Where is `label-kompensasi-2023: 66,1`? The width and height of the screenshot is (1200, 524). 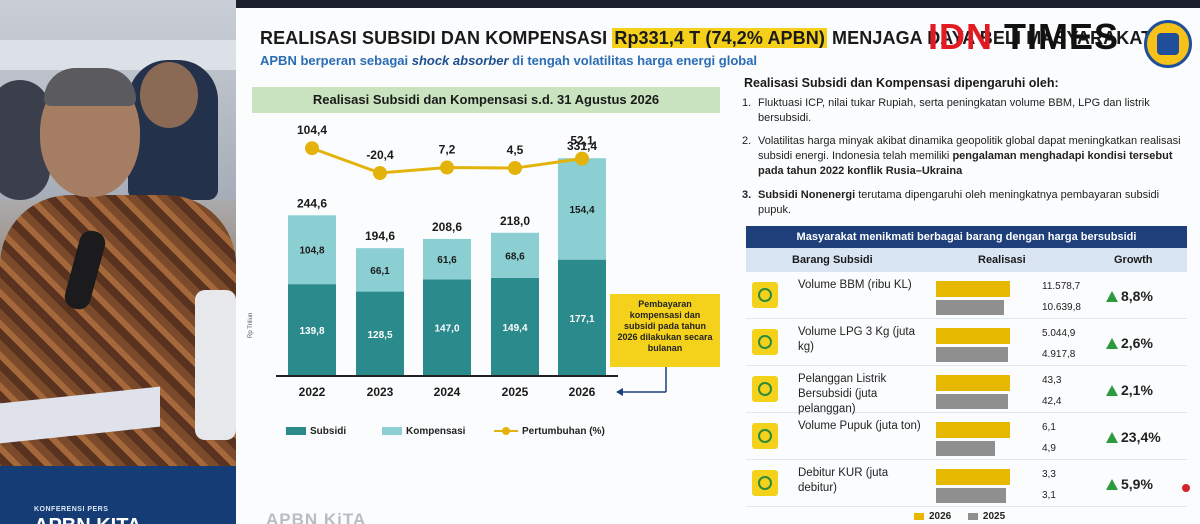 label-kompensasi-2023: 66,1 is located at coordinates (380, 271).